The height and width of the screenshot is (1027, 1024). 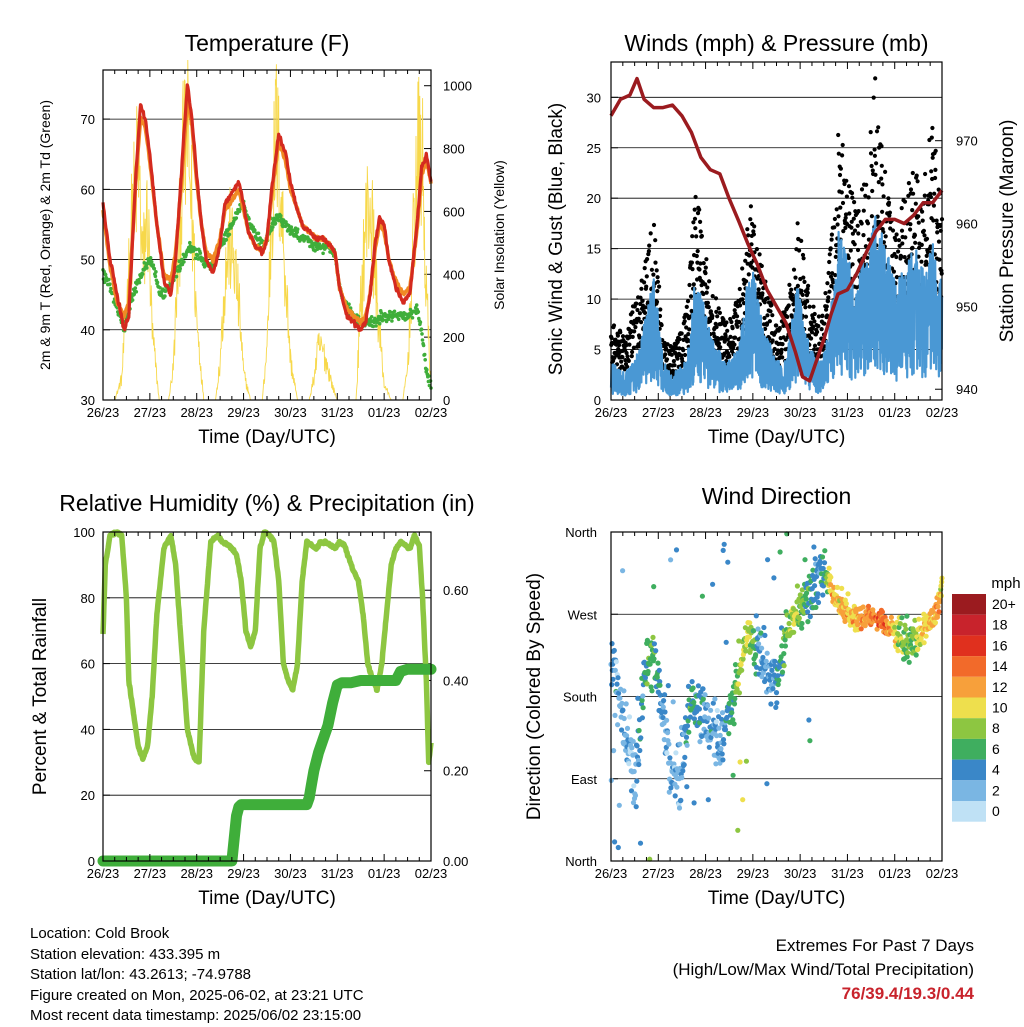 What do you see at coordinates (88, 729) in the screenshot?
I see `y-tick-label: 40` at bounding box center [88, 729].